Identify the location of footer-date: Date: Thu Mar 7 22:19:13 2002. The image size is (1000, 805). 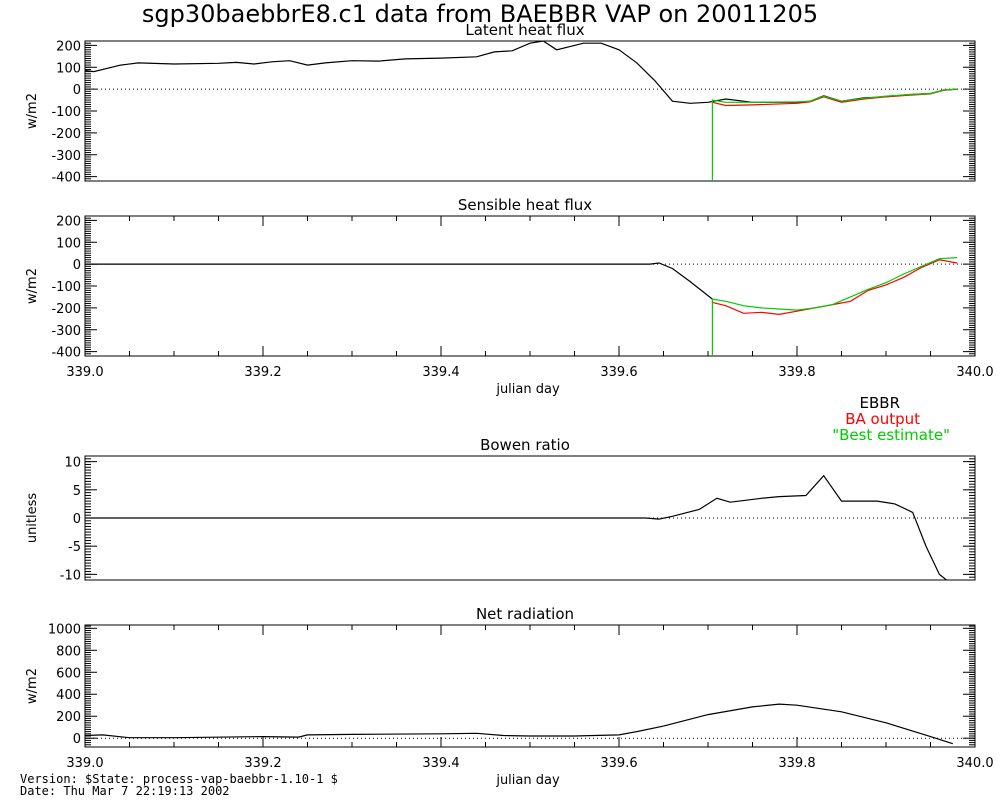
(125, 791).